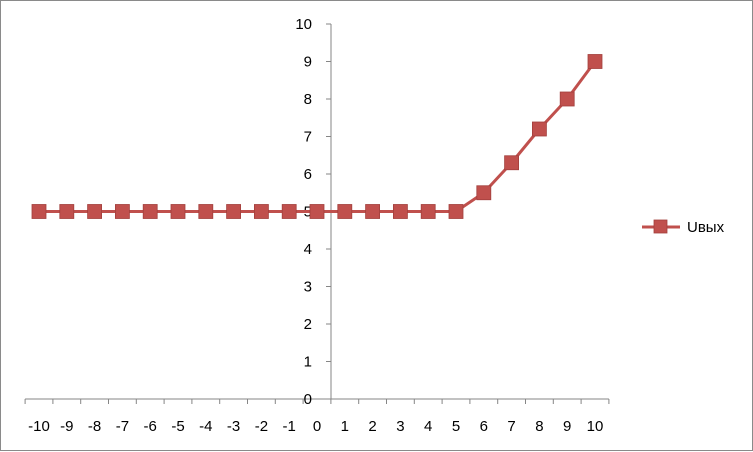 The height and width of the screenshot is (452, 753). What do you see at coordinates (706, 227) in the screenshot?
I see `legend-label: Uвых` at bounding box center [706, 227].